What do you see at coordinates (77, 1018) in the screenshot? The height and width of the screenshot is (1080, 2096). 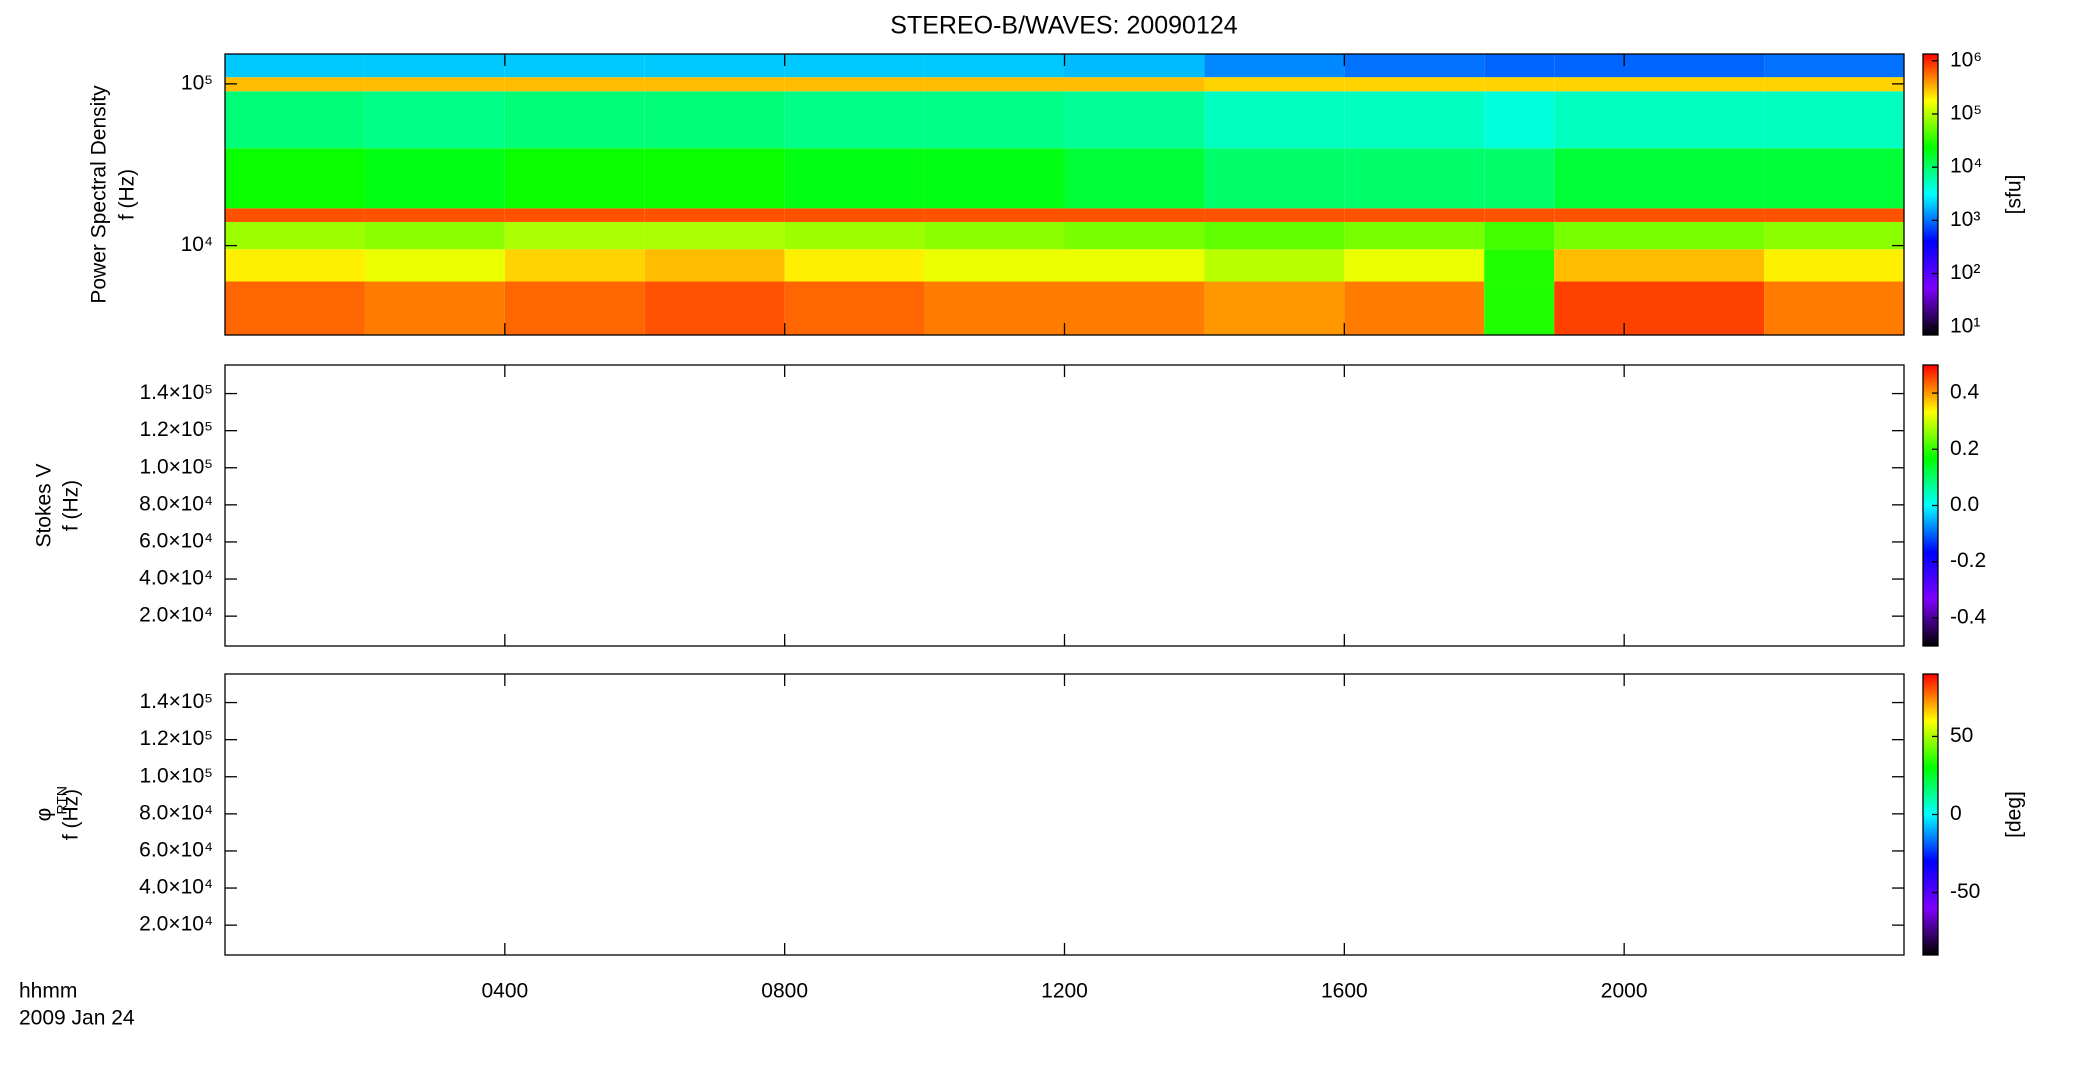 I see `date-label: 2009 Jan 24` at bounding box center [77, 1018].